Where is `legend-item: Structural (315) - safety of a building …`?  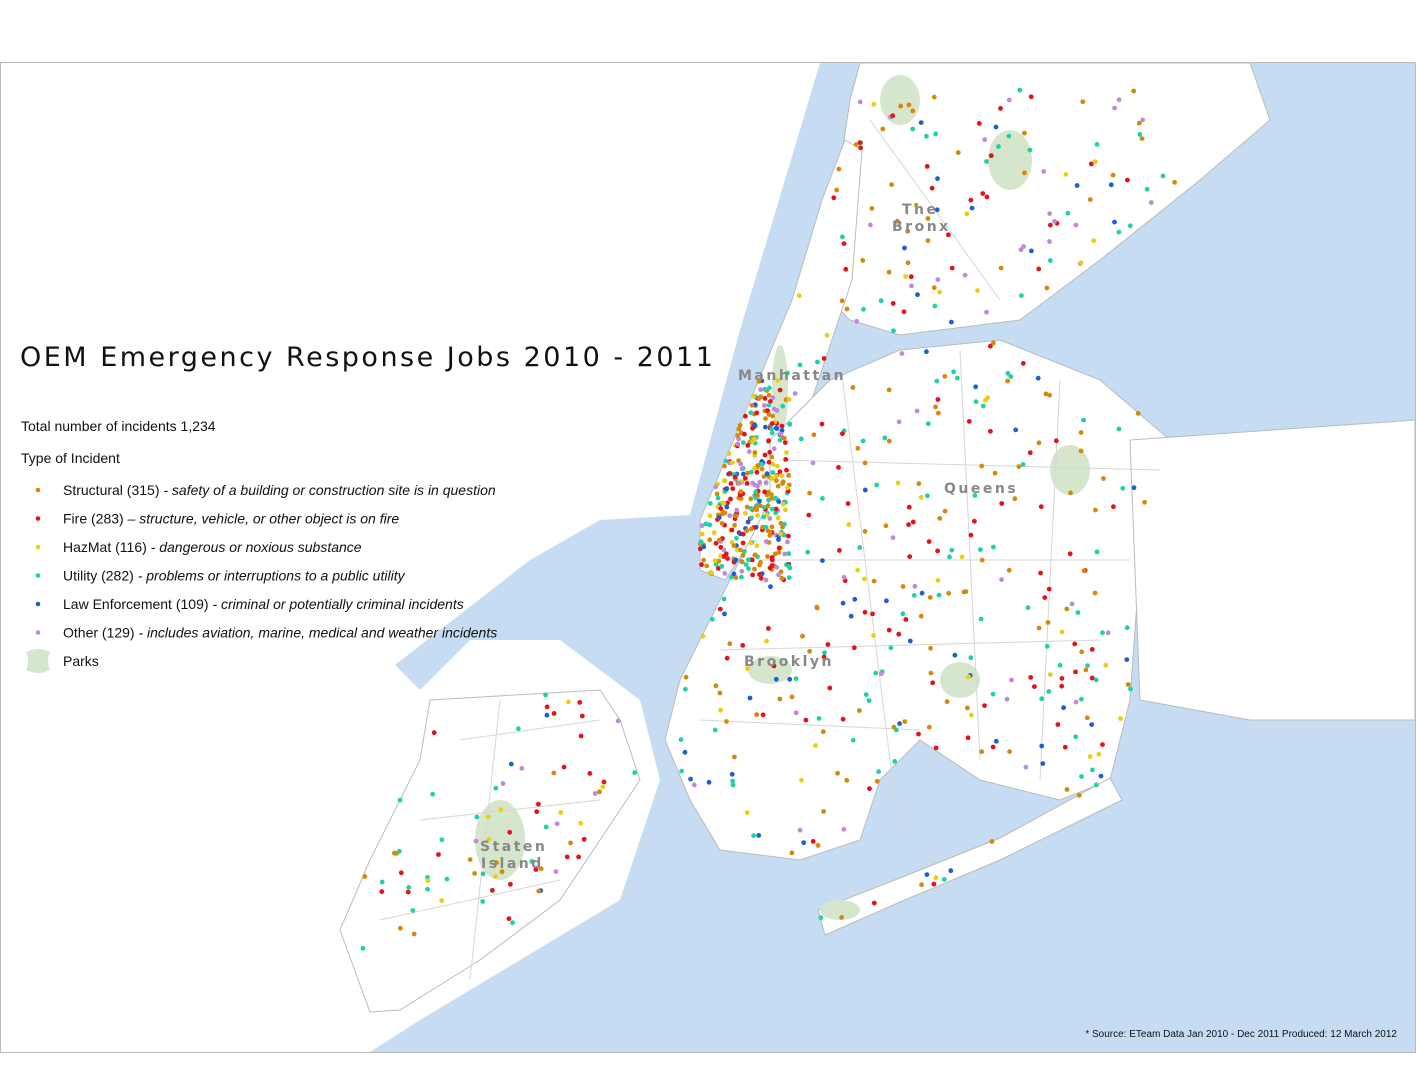
legend-item: Structural (315) - safety of a building … is located at coordinates (279, 490).